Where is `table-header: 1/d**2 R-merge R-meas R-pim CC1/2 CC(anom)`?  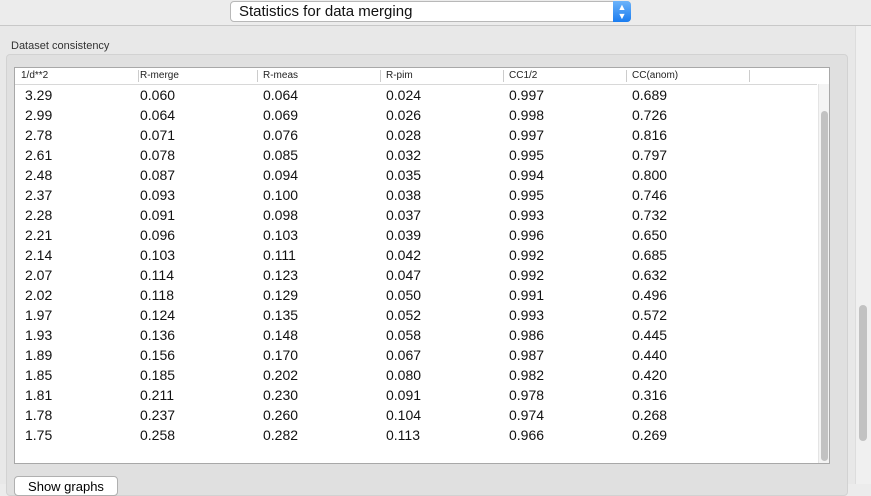
table-header: 1/d**2 R-merge R-meas R-pim CC1/2 CC(anom) is located at coordinates (416, 76).